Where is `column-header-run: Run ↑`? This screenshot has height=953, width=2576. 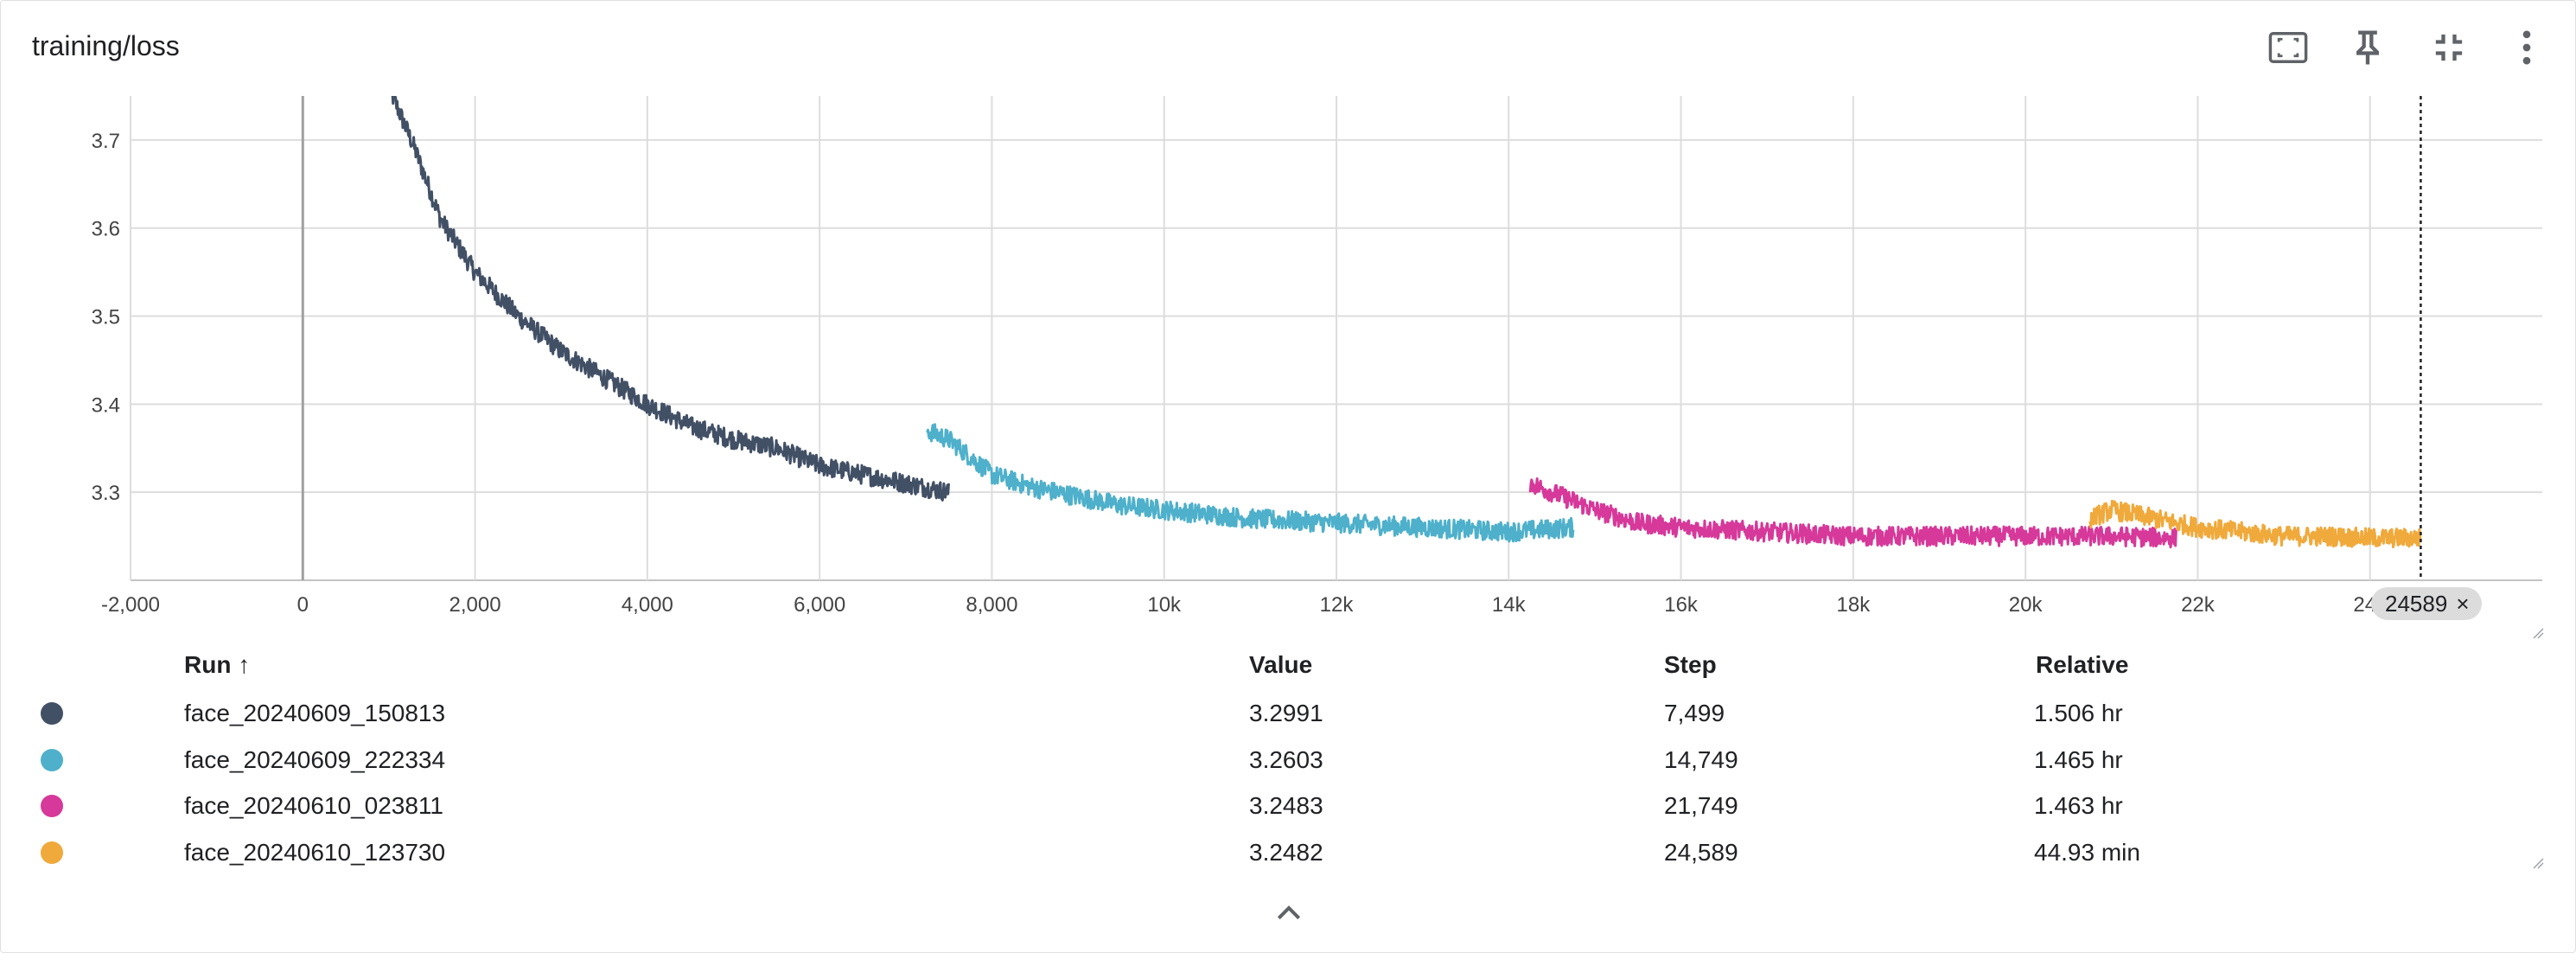 column-header-run: Run ↑ is located at coordinates (217, 664).